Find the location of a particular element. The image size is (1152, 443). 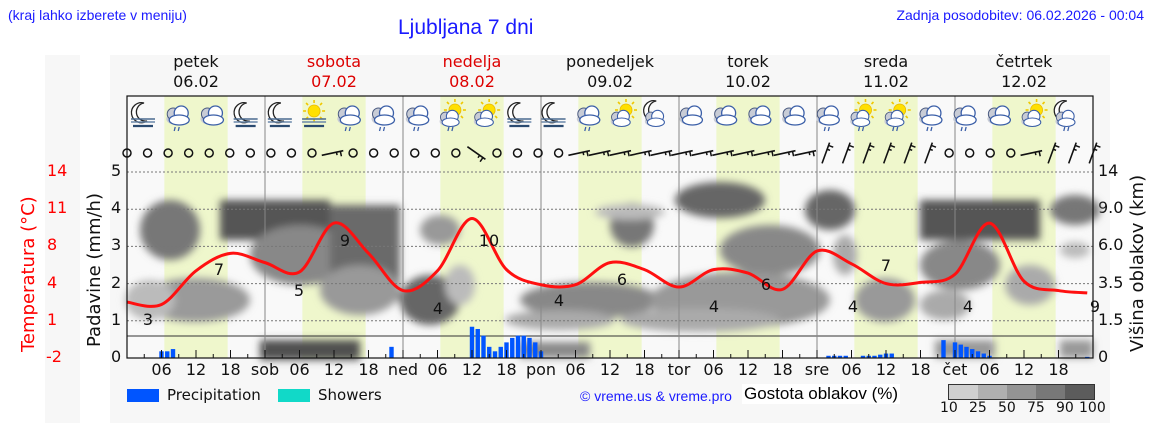

day-name: nedelja is located at coordinates (472, 61).